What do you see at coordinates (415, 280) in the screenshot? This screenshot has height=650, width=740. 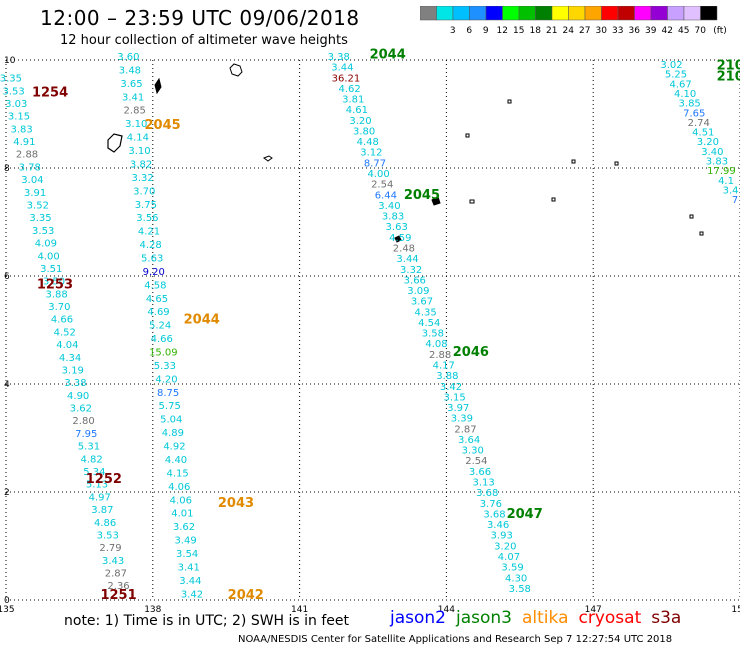 I see `swh-value: 3.66` at bounding box center [415, 280].